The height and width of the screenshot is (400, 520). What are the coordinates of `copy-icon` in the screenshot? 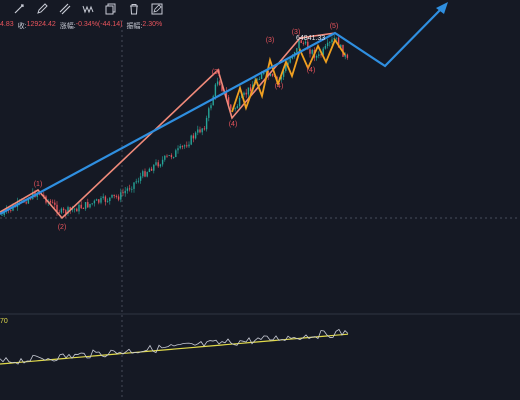 It's located at (110, 9).